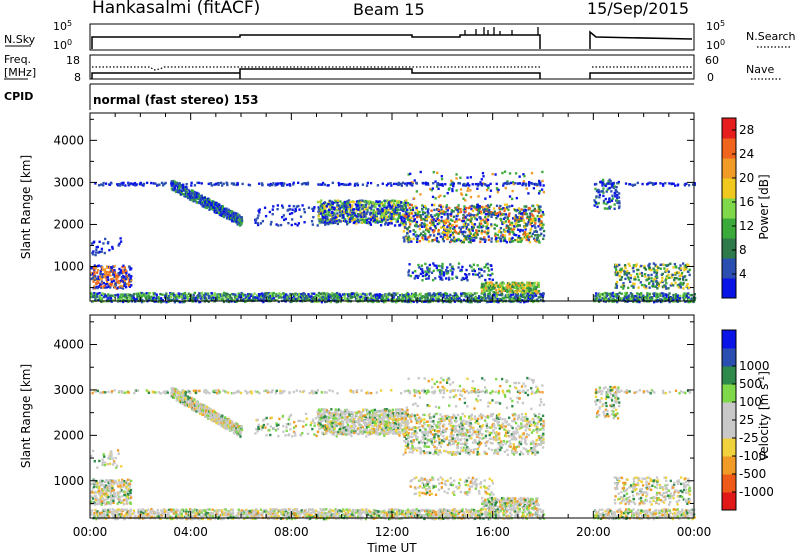 This screenshot has height=554, width=800. Describe the element at coordinates (392, 37) in the screenshot. I see `nsky-panel` at that location.